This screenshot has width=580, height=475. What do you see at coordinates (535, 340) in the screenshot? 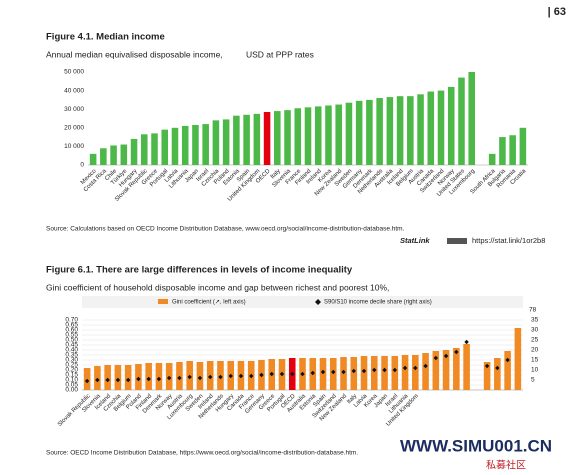
I see `y2-tick-label: 25` at bounding box center [535, 340].